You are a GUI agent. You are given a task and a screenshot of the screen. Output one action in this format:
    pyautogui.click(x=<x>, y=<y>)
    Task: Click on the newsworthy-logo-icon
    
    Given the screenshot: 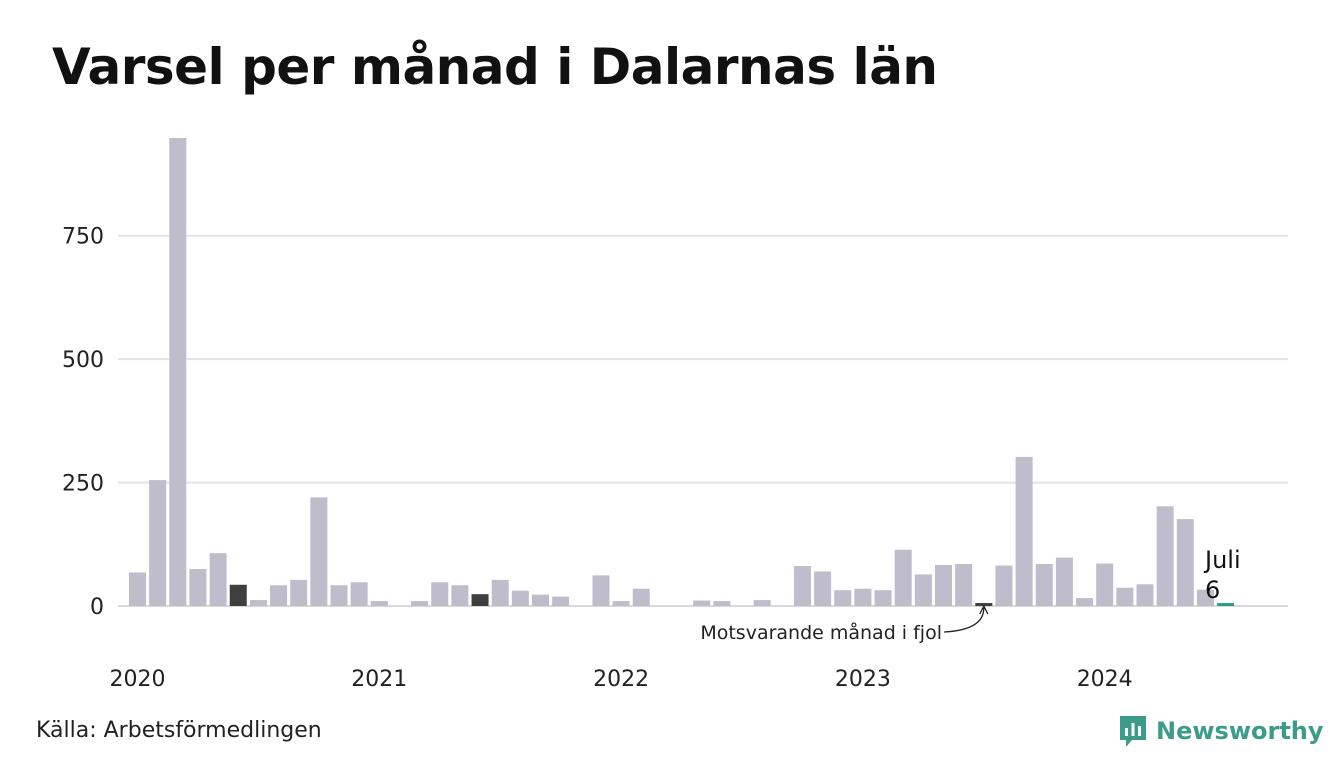 What is the action you would take?
    pyautogui.click(x=1133, y=731)
    